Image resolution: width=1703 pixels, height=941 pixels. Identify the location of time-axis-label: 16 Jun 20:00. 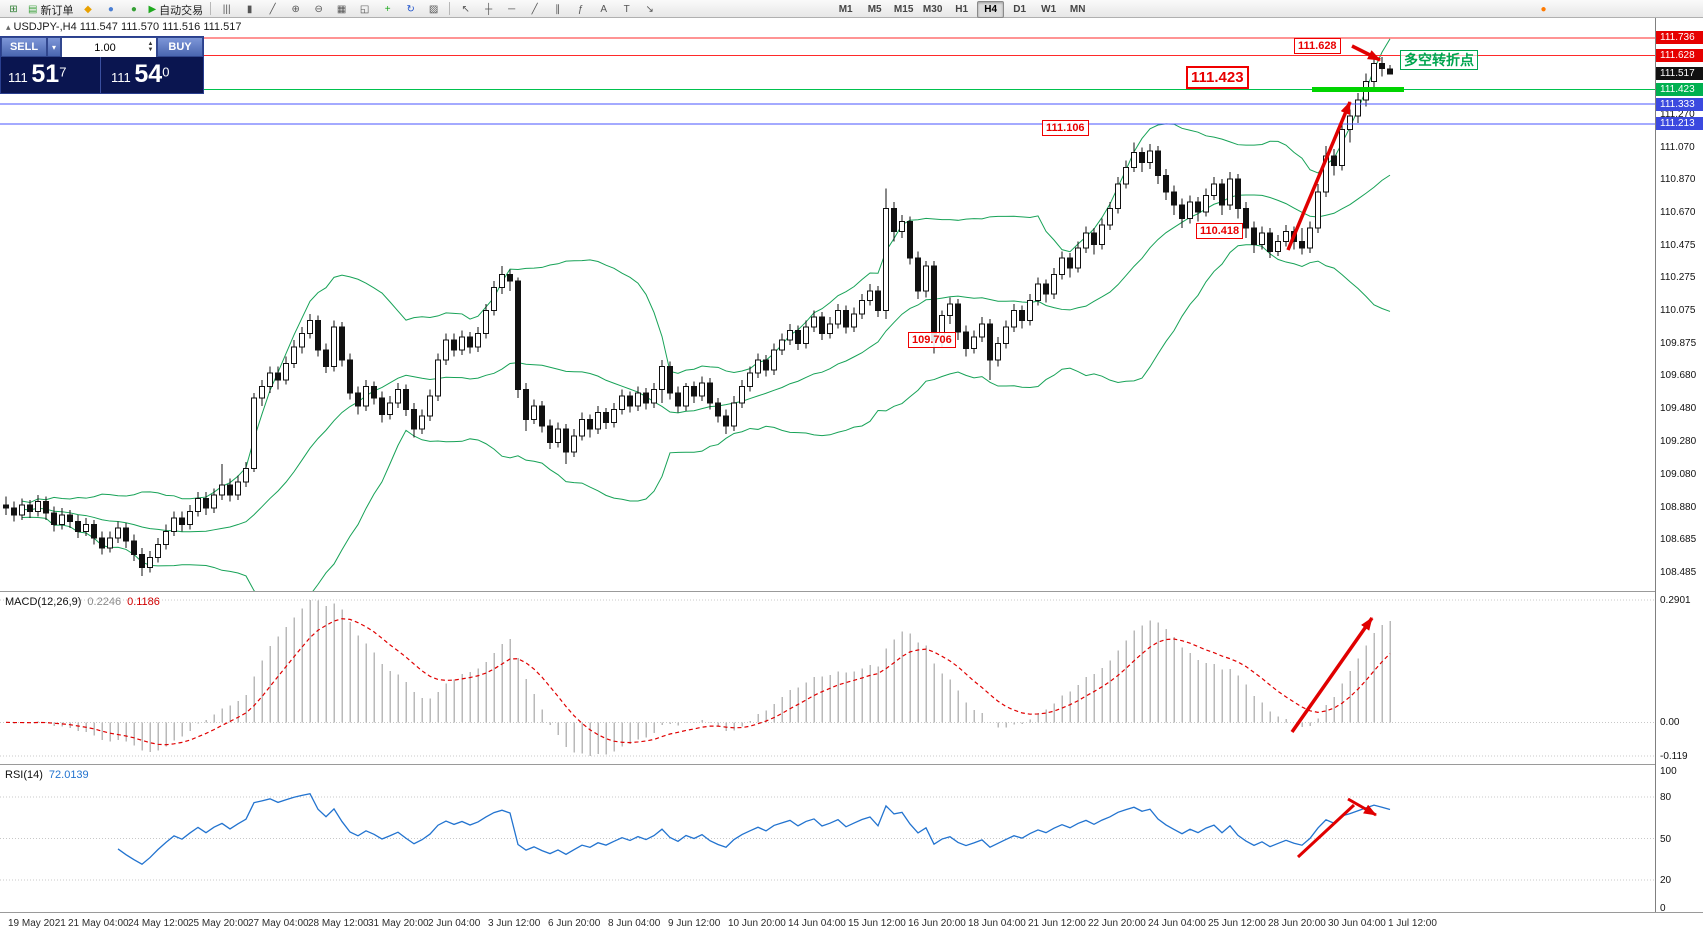
(937, 923).